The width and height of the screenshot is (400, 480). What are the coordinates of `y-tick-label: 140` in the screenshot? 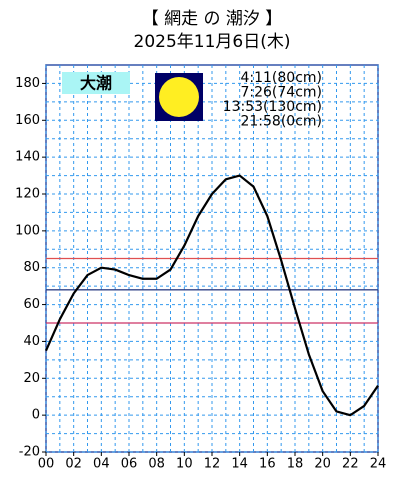 It's located at (27, 157).